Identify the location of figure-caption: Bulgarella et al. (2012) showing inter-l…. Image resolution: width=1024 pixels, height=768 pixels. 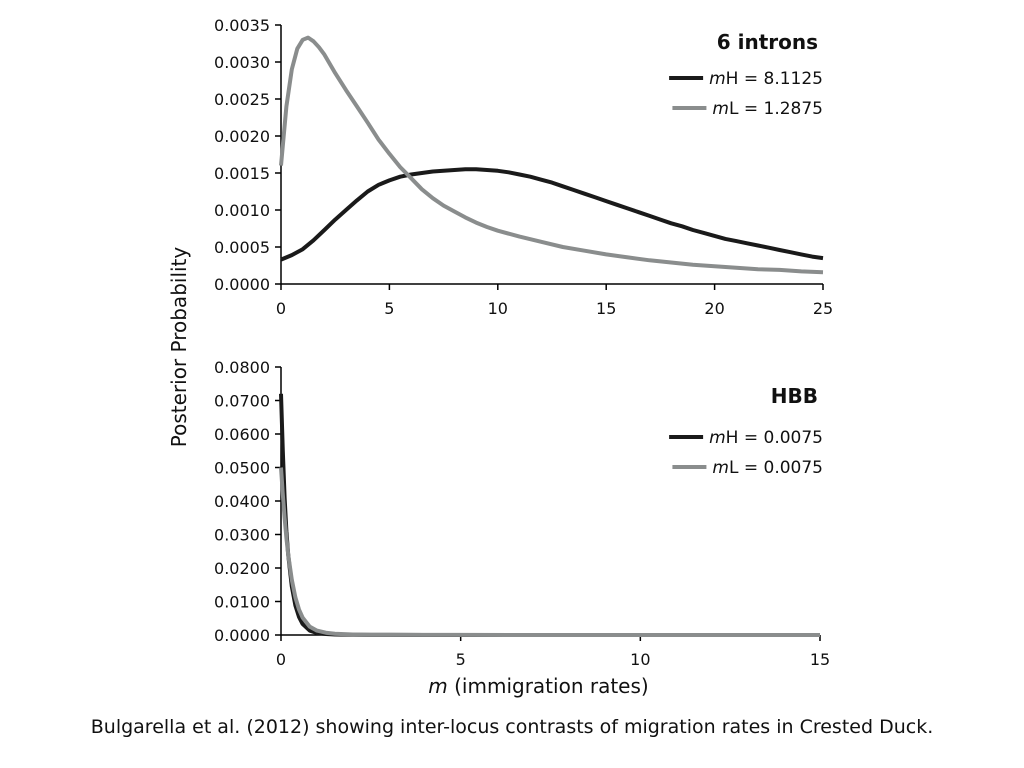
(512, 727).